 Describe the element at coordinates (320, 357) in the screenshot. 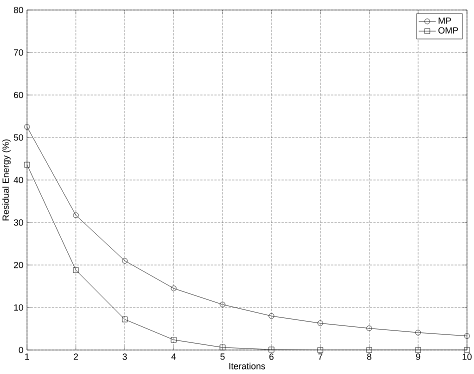

I see `x-tick-label: 7` at that location.